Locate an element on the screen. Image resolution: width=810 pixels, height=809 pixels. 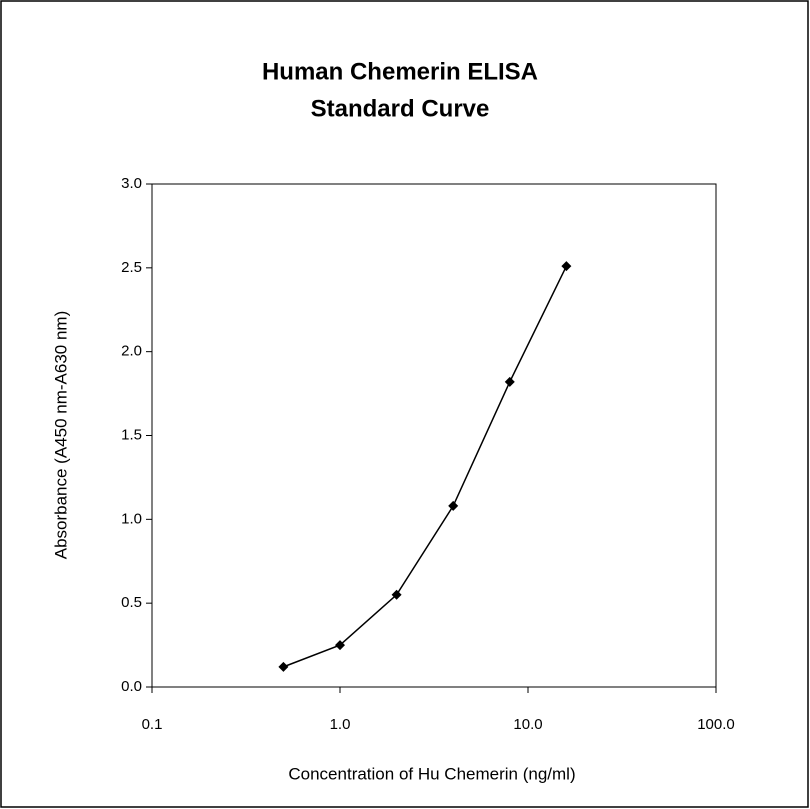
chart-title: Standard Curve is located at coordinates (400, 108).